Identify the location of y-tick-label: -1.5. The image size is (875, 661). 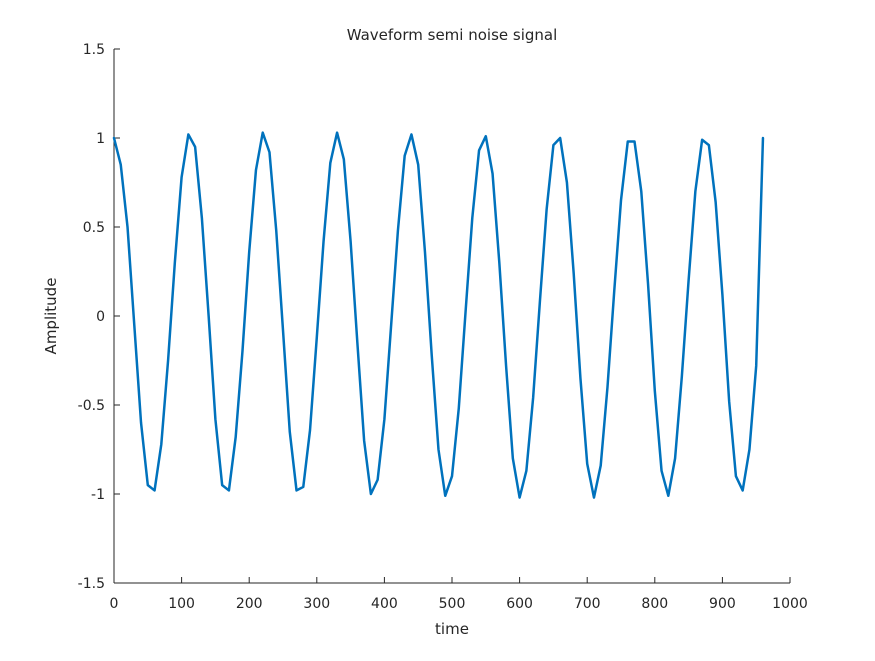
(91, 584).